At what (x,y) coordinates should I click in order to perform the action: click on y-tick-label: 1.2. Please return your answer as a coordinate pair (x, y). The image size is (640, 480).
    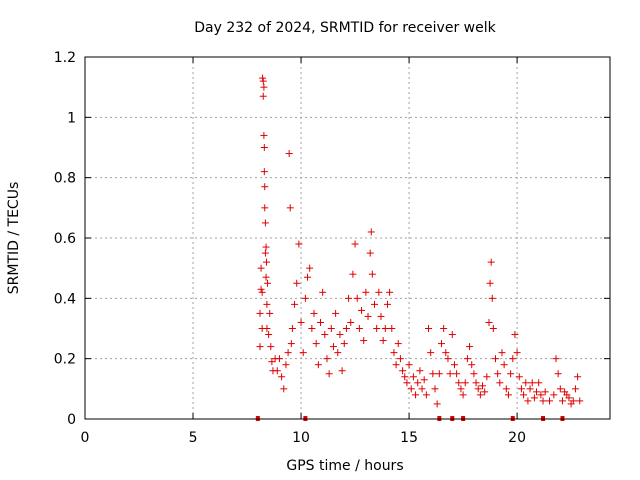
    Looking at the image, I should click on (65, 58).